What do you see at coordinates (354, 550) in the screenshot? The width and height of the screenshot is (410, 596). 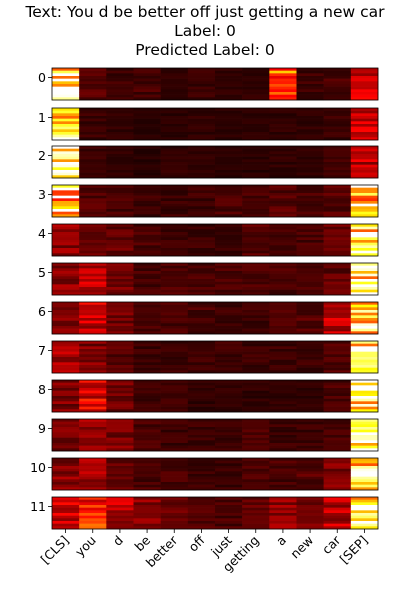 I see `token-label-11: [SEP]` at bounding box center [354, 550].